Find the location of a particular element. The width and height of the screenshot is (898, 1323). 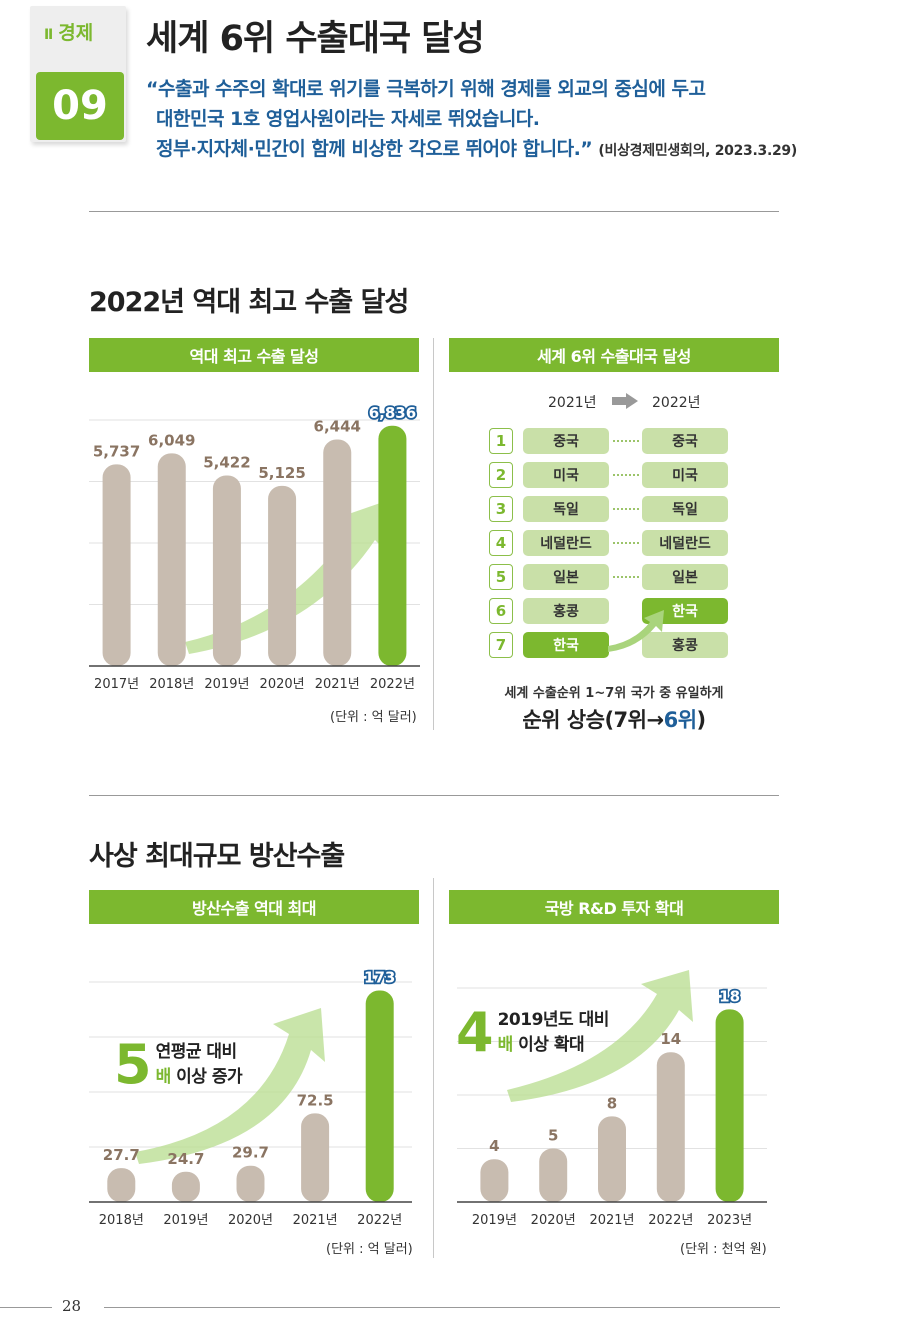

bar-value-label: 5,422 is located at coordinates (226, 462).